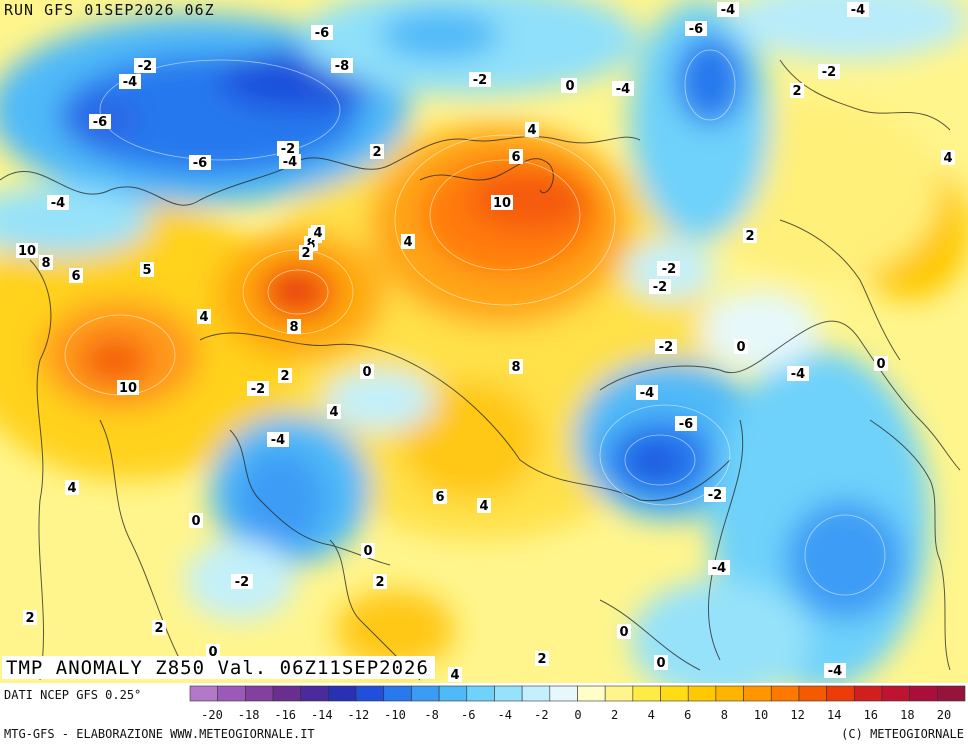  Describe the element at coordinates (342, 66) in the screenshot. I see `contour-label: -8` at that location.